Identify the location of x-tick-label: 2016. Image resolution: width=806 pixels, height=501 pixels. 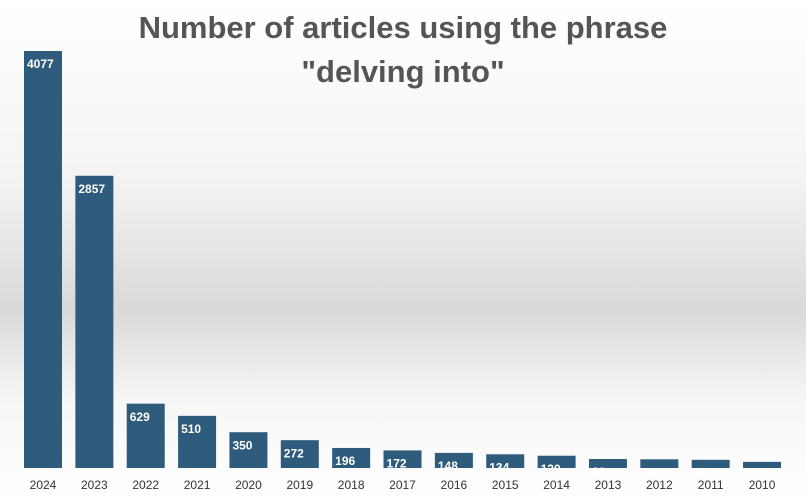
(454, 485).